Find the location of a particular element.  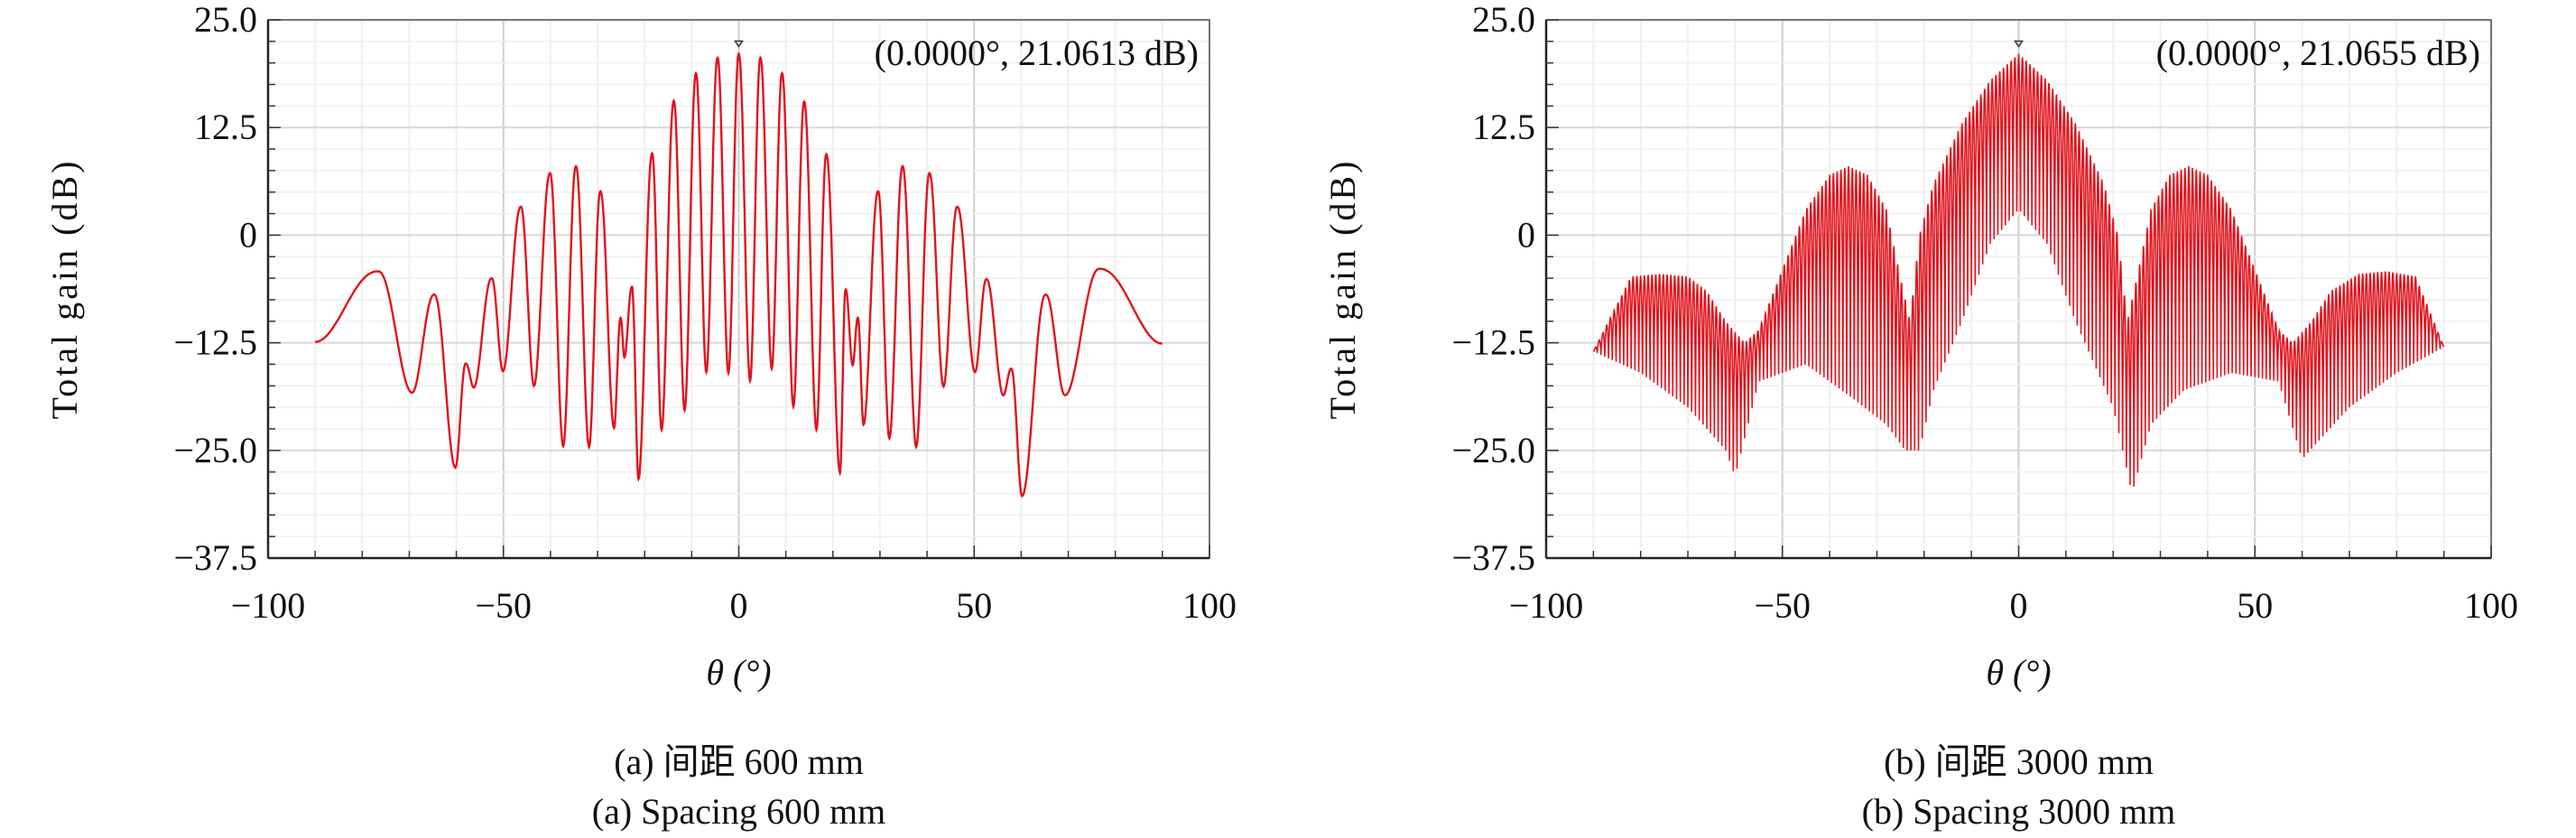

caption-chinese: (b) 间距 3000 mm is located at coordinates (2019, 761).